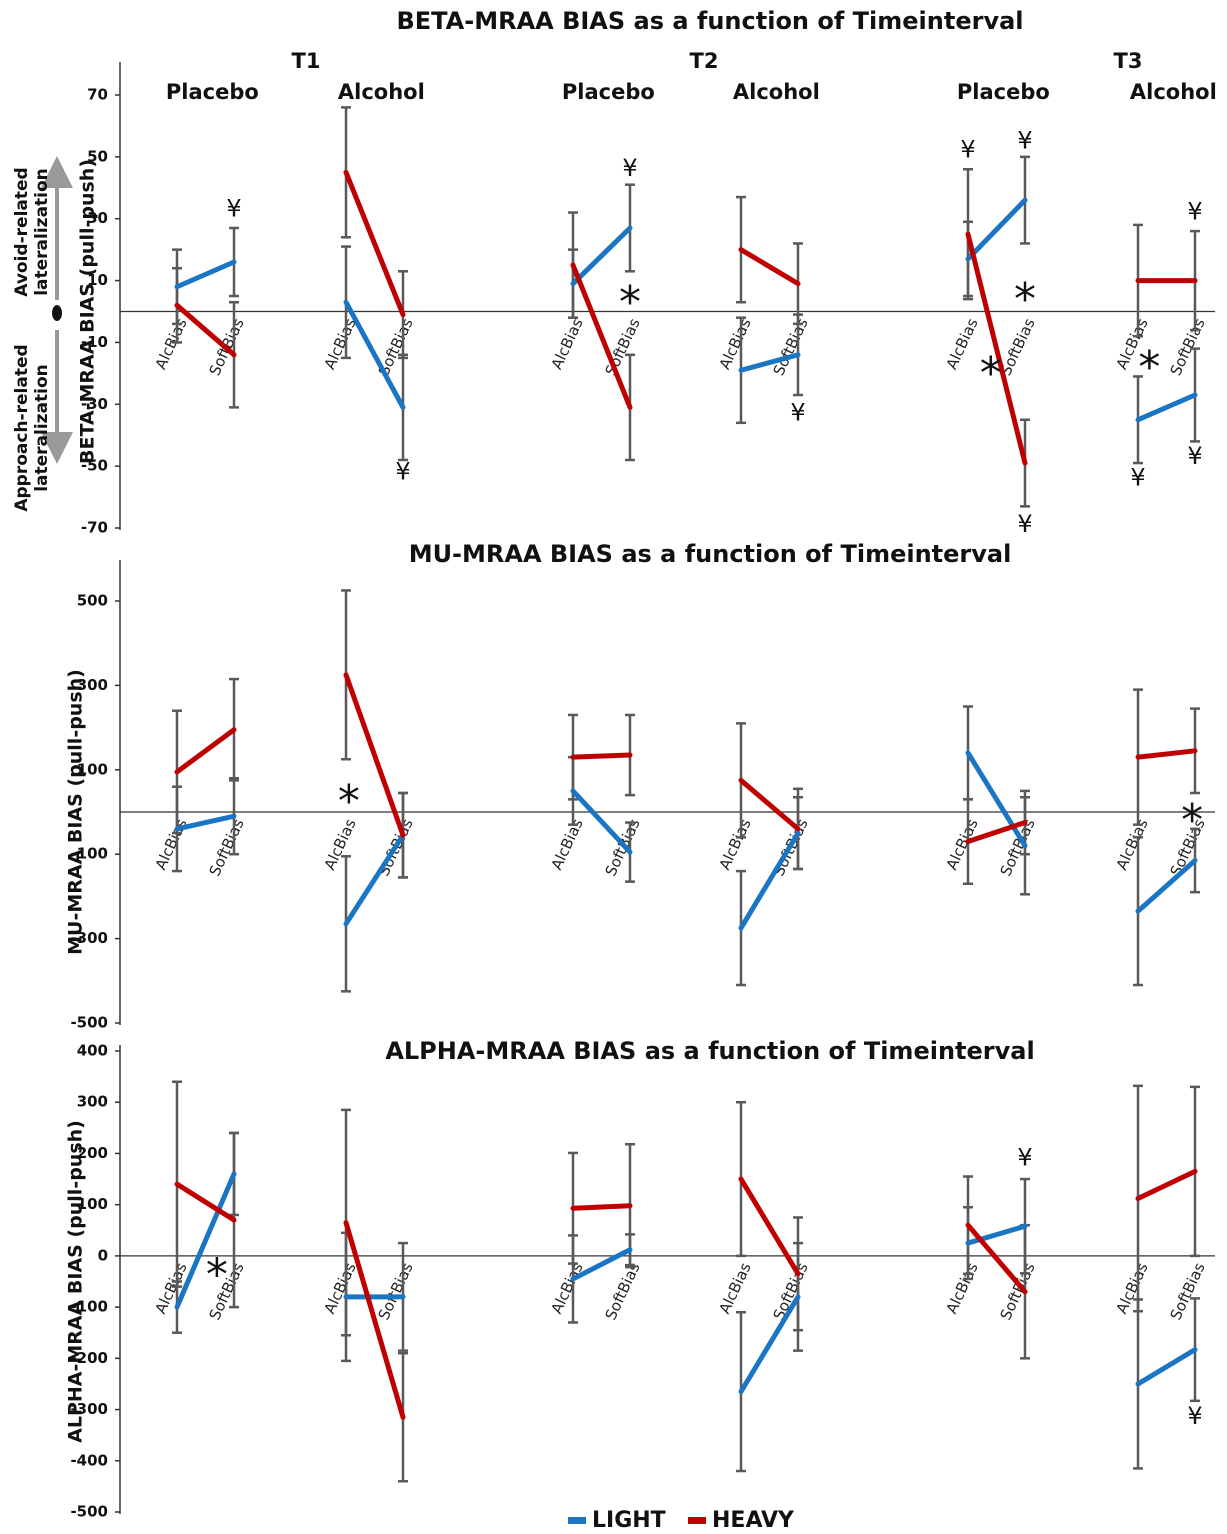 The width and height of the screenshot is (1227, 1534). I want to click on time-label: T1, so click(306, 61).